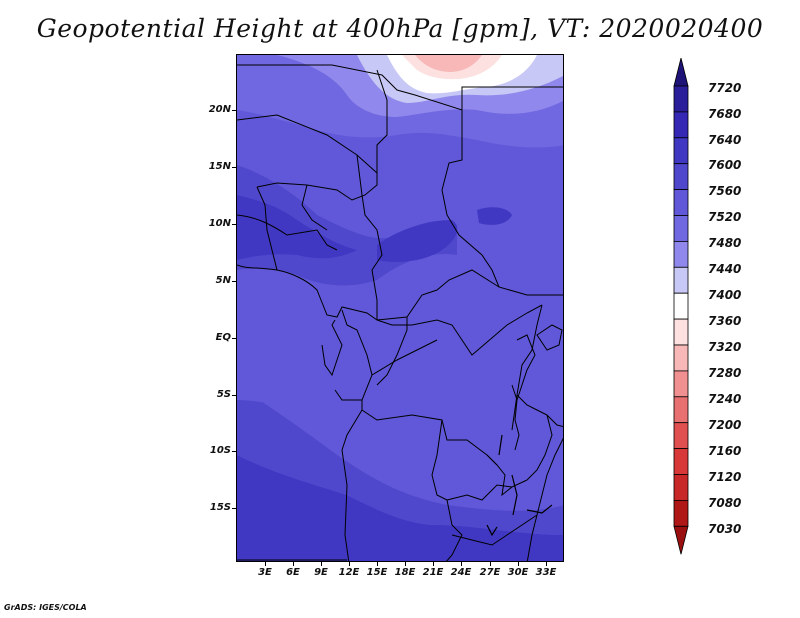 The width and height of the screenshot is (800, 618). Describe the element at coordinates (293, 572) in the screenshot. I see `lon-tick-label: 6E` at that location.